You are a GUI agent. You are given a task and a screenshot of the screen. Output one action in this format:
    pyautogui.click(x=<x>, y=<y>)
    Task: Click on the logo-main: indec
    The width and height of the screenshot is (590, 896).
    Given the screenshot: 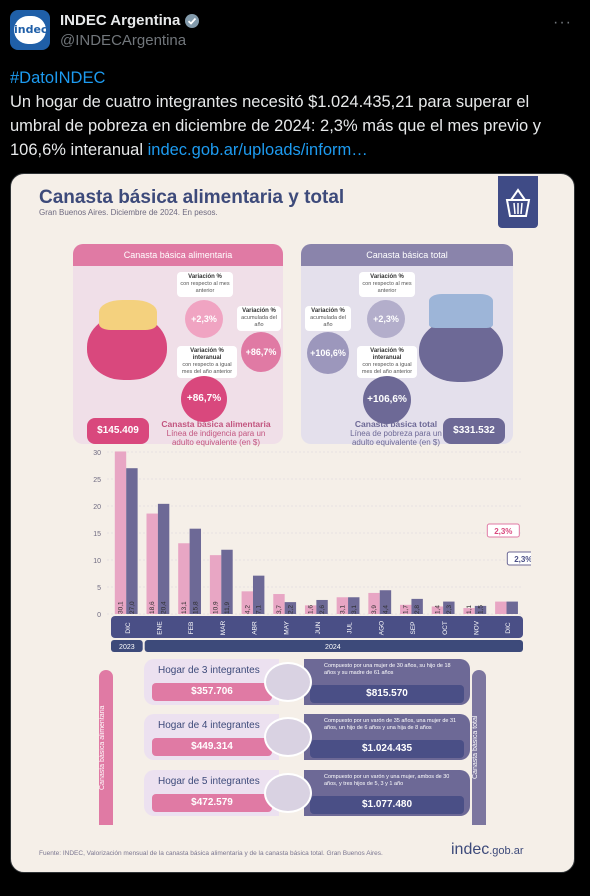 What is the action you would take?
    pyautogui.click(x=470, y=849)
    